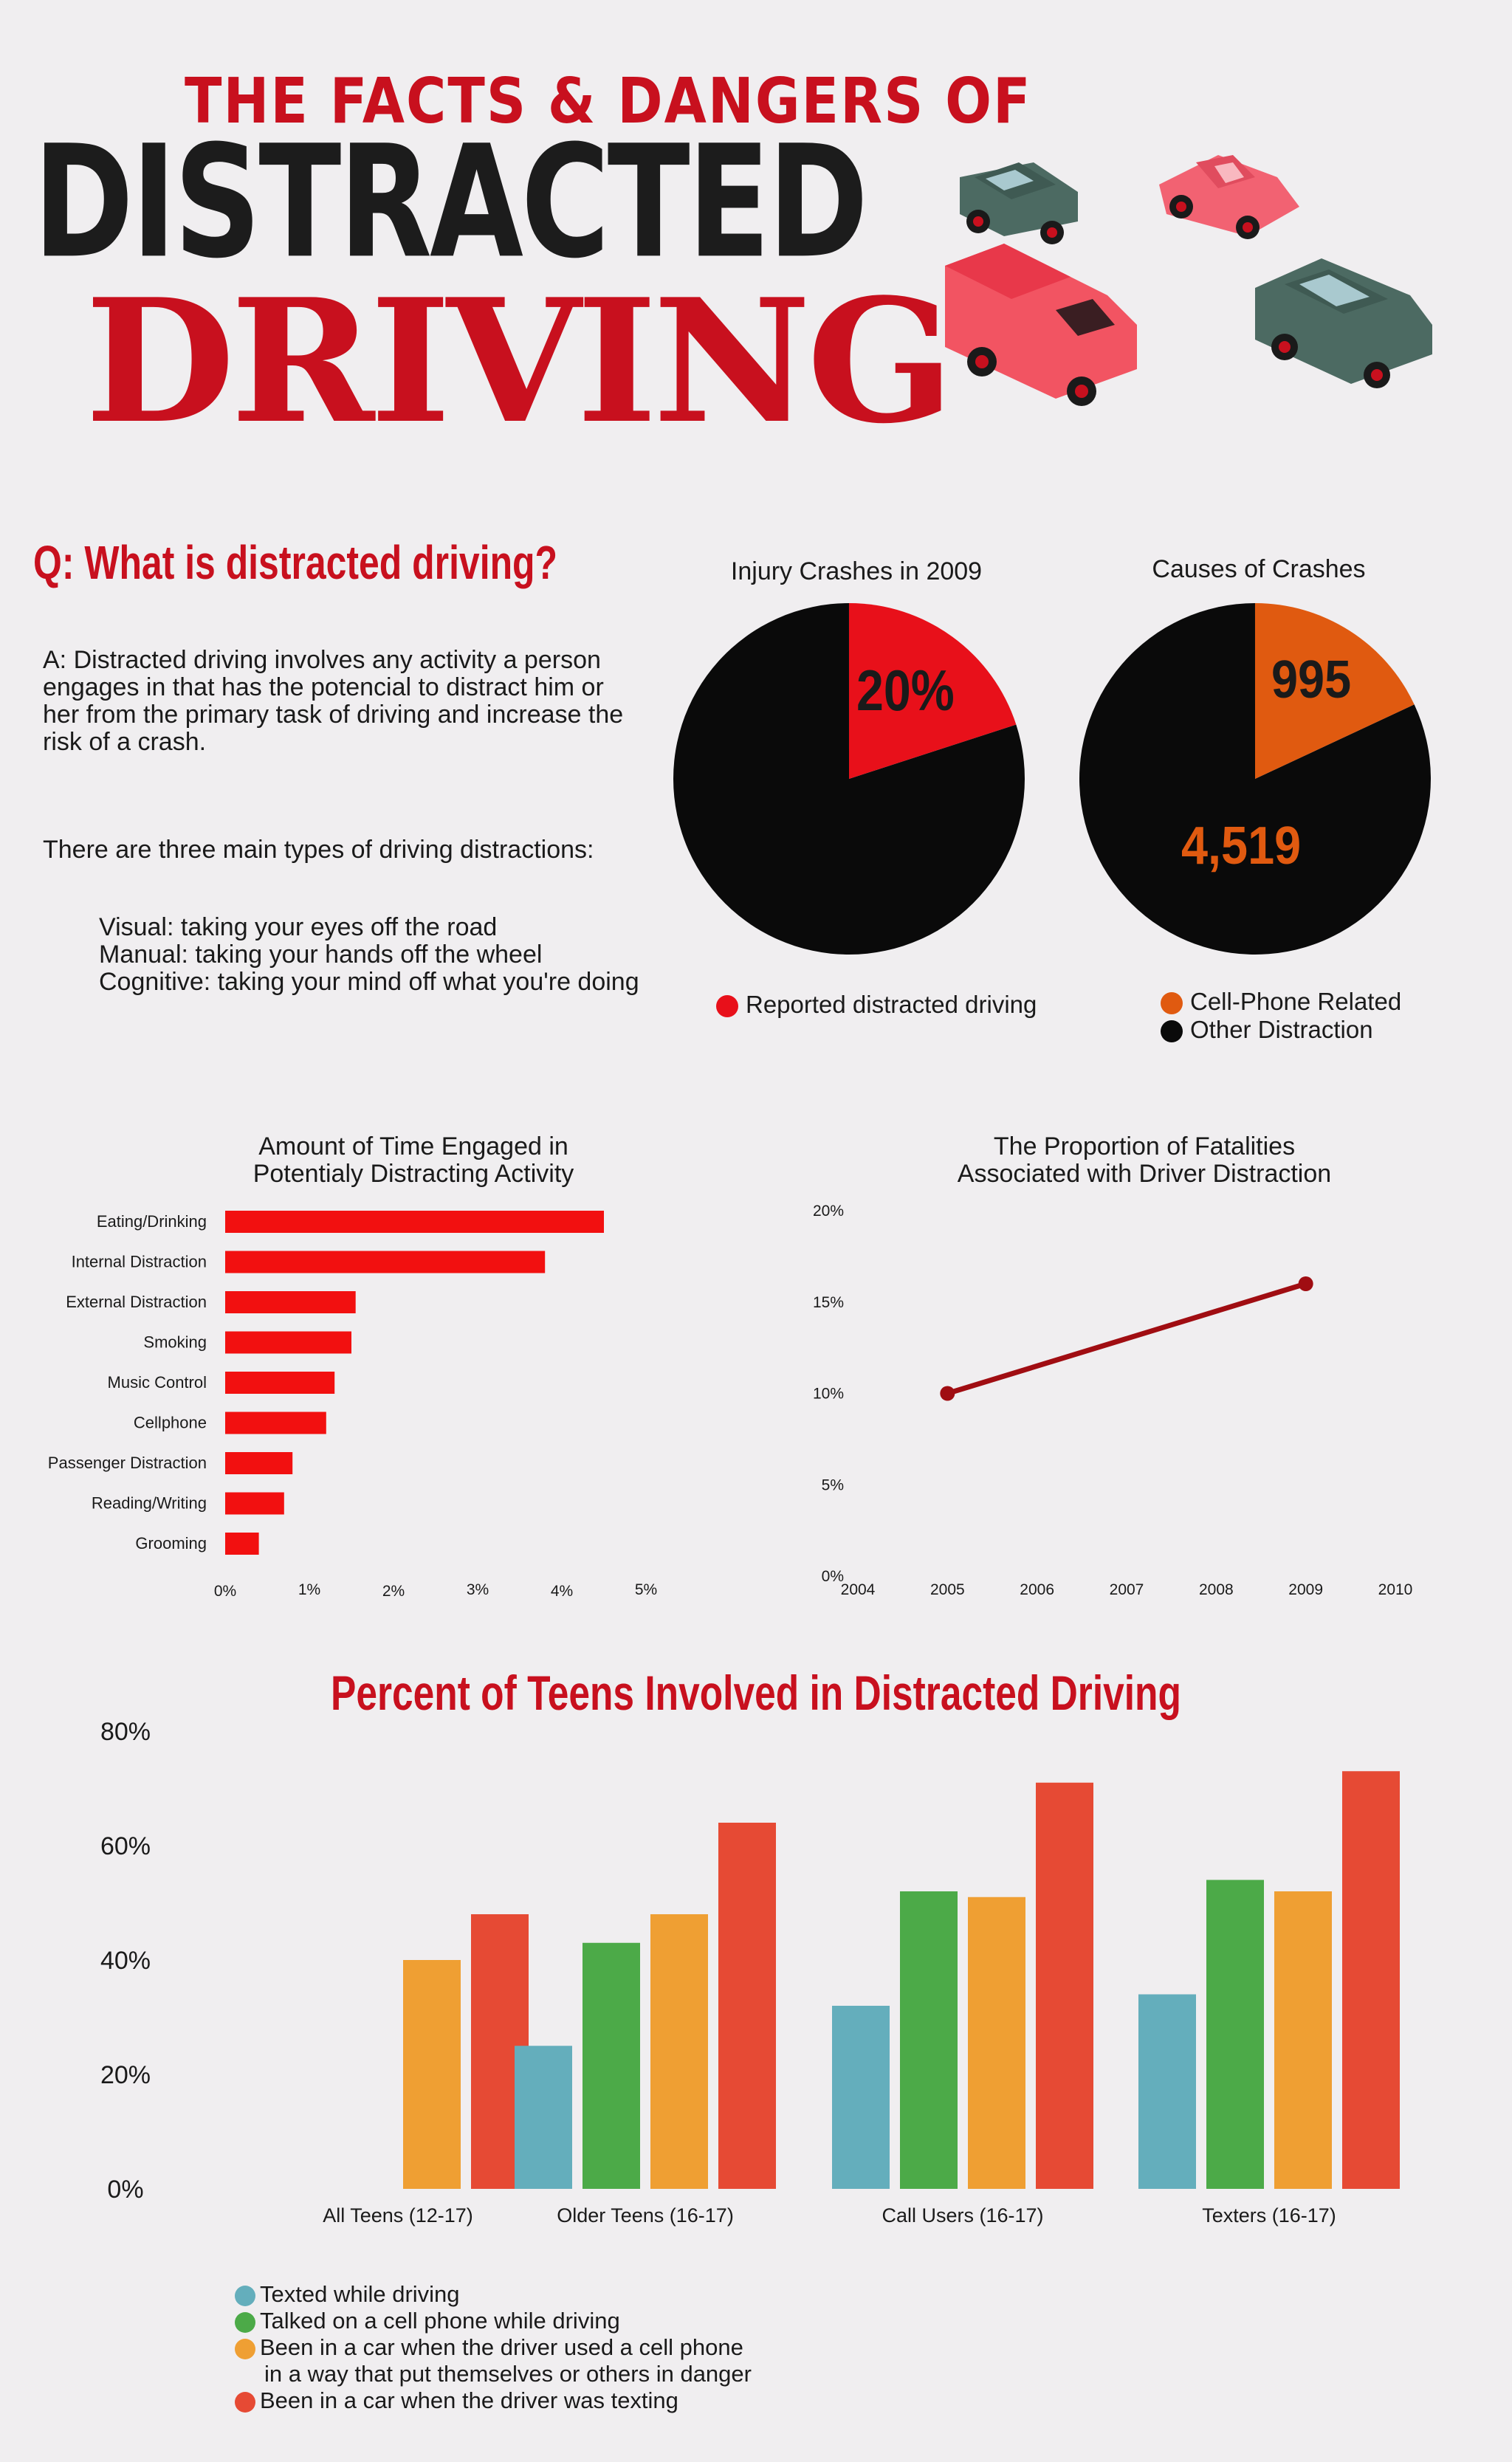  Describe the element at coordinates (295, 562) in the screenshot. I see `question-heading: Q: What is distracted driving?` at that location.